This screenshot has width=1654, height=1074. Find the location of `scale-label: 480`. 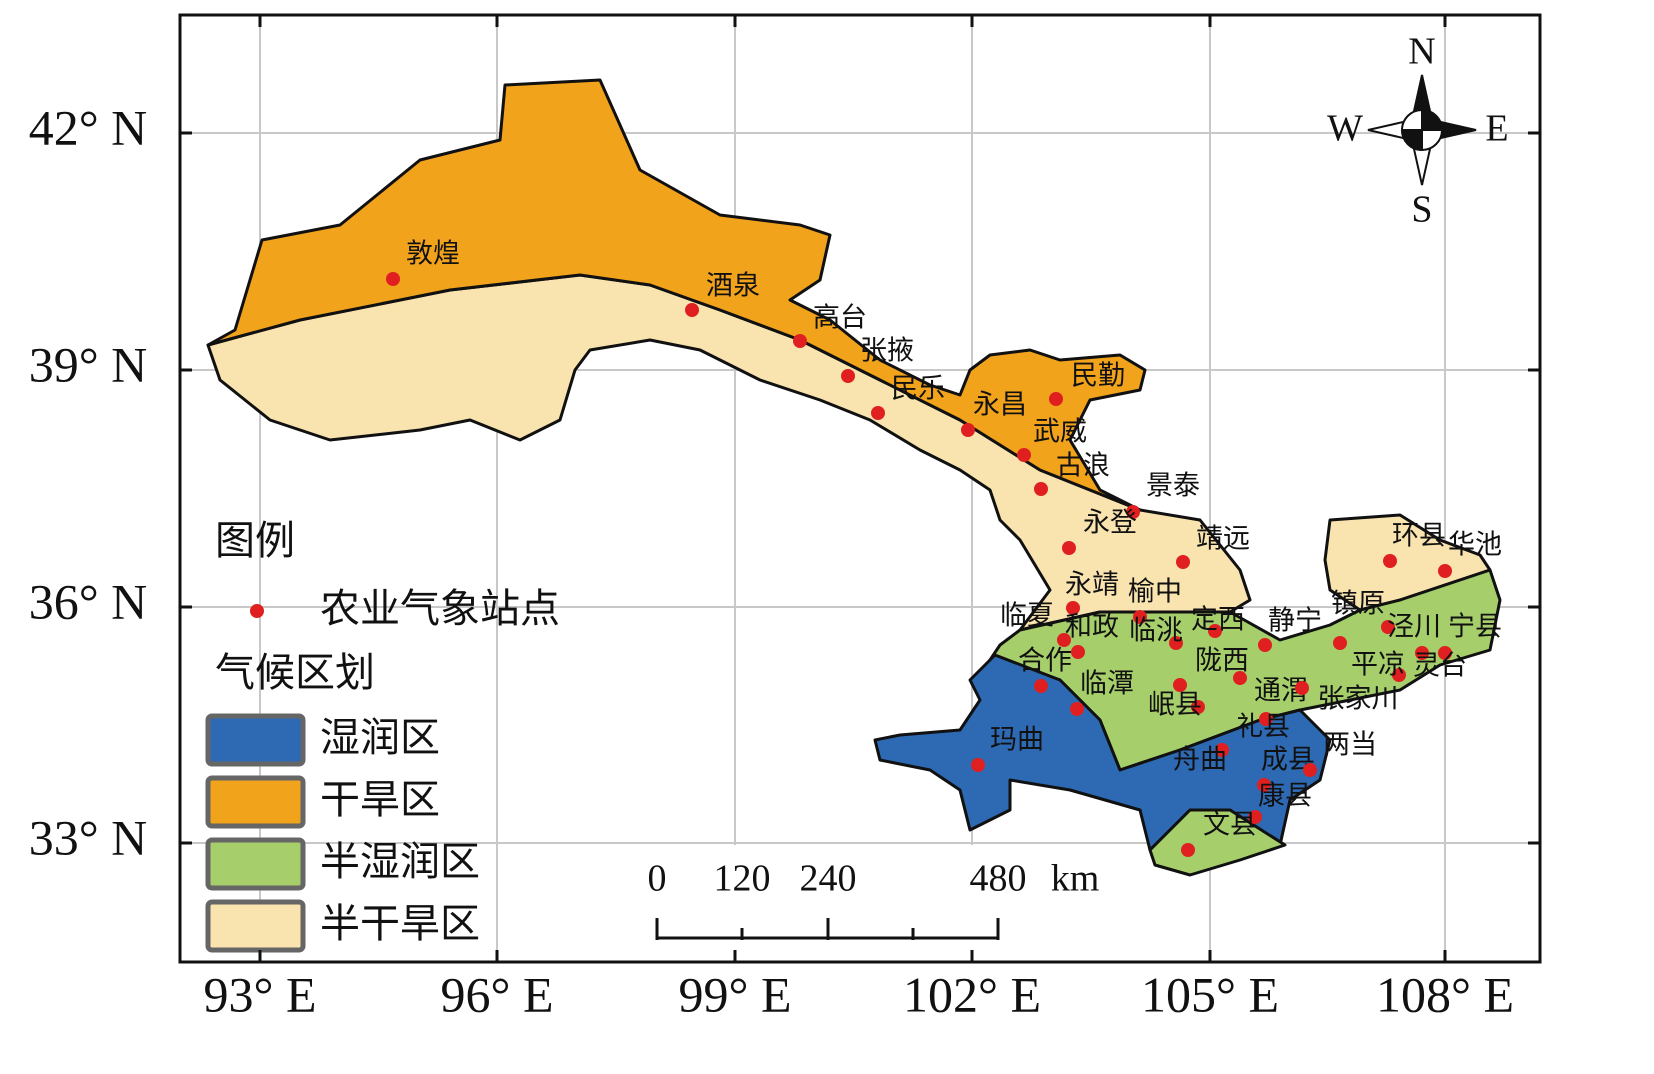

scale-label: 480 is located at coordinates (998, 879).